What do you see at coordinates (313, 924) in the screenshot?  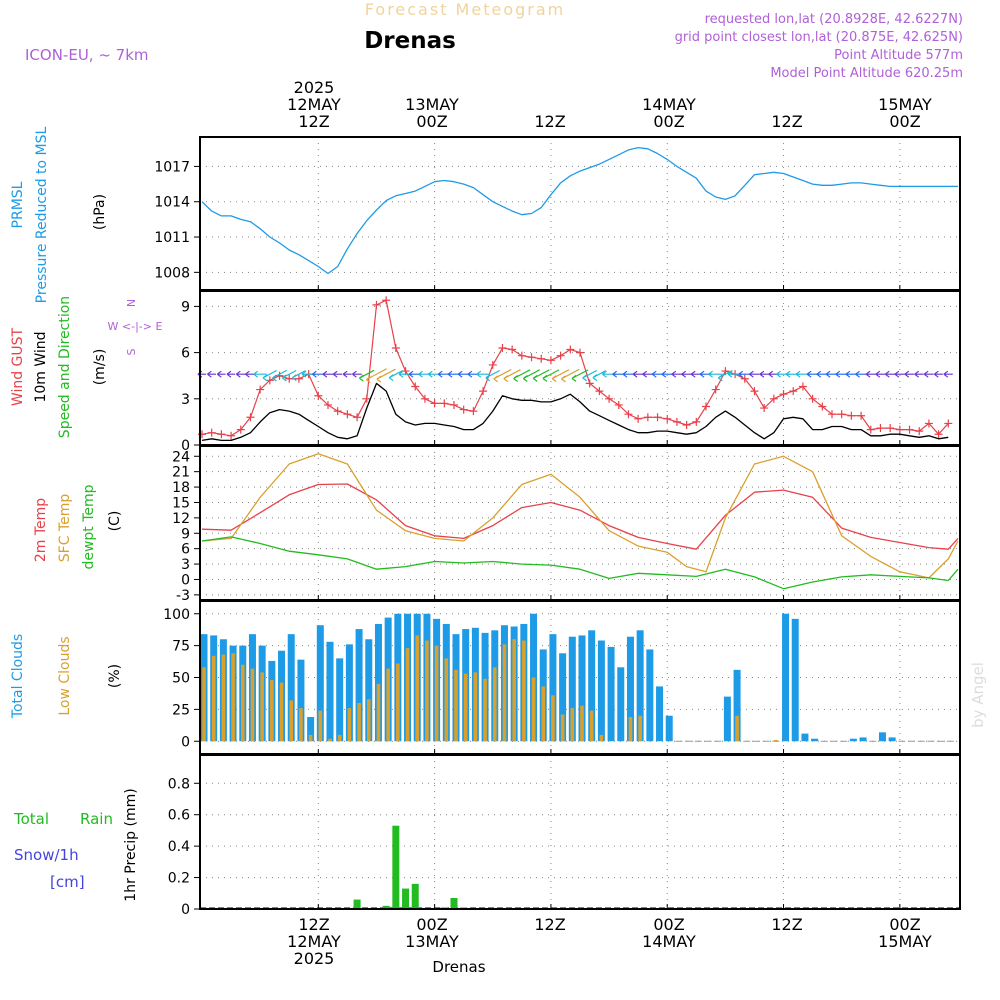 I see `bottom-label-line: 12Z` at bounding box center [313, 924].